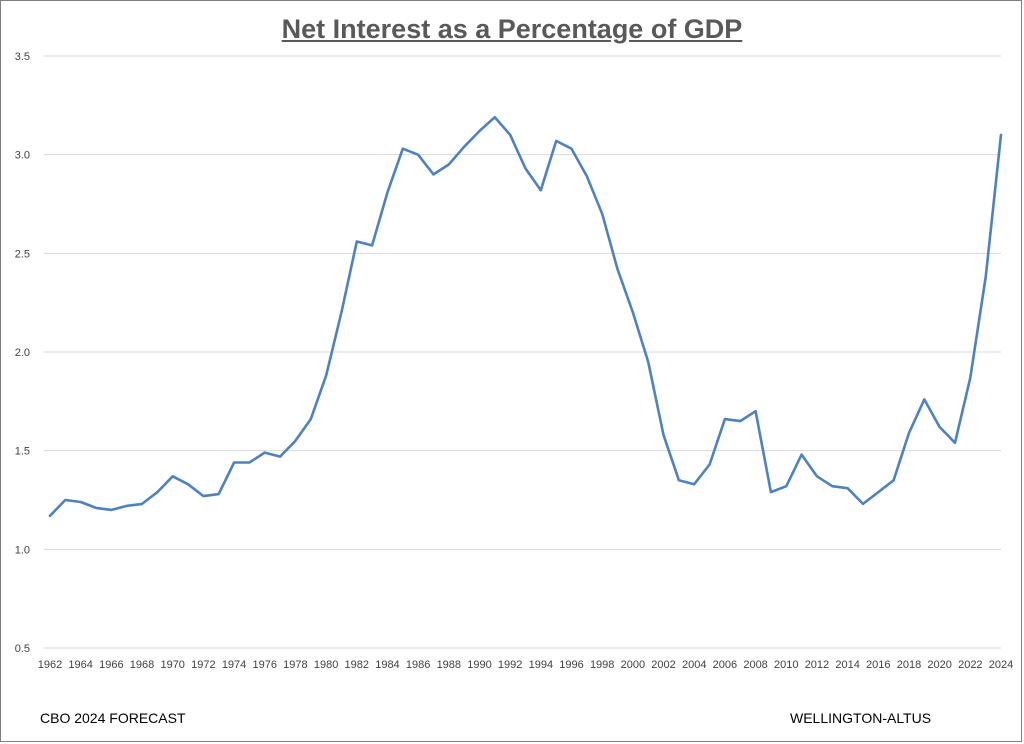  What do you see at coordinates (326, 665) in the screenshot?
I see `x-tick-label: 1980` at bounding box center [326, 665].